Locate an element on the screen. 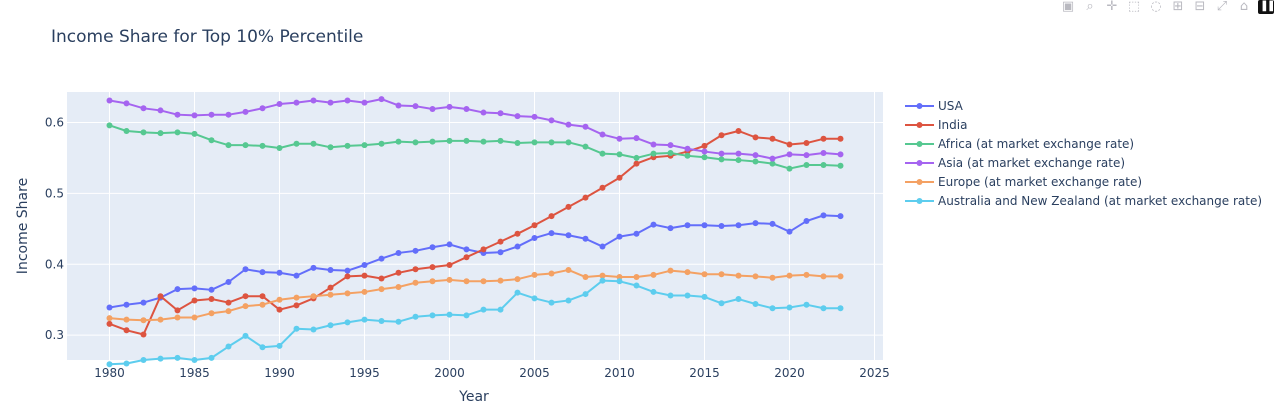 The image size is (1280, 406). autoscale-icon: ⤢ is located at coordinates (1222, 7).